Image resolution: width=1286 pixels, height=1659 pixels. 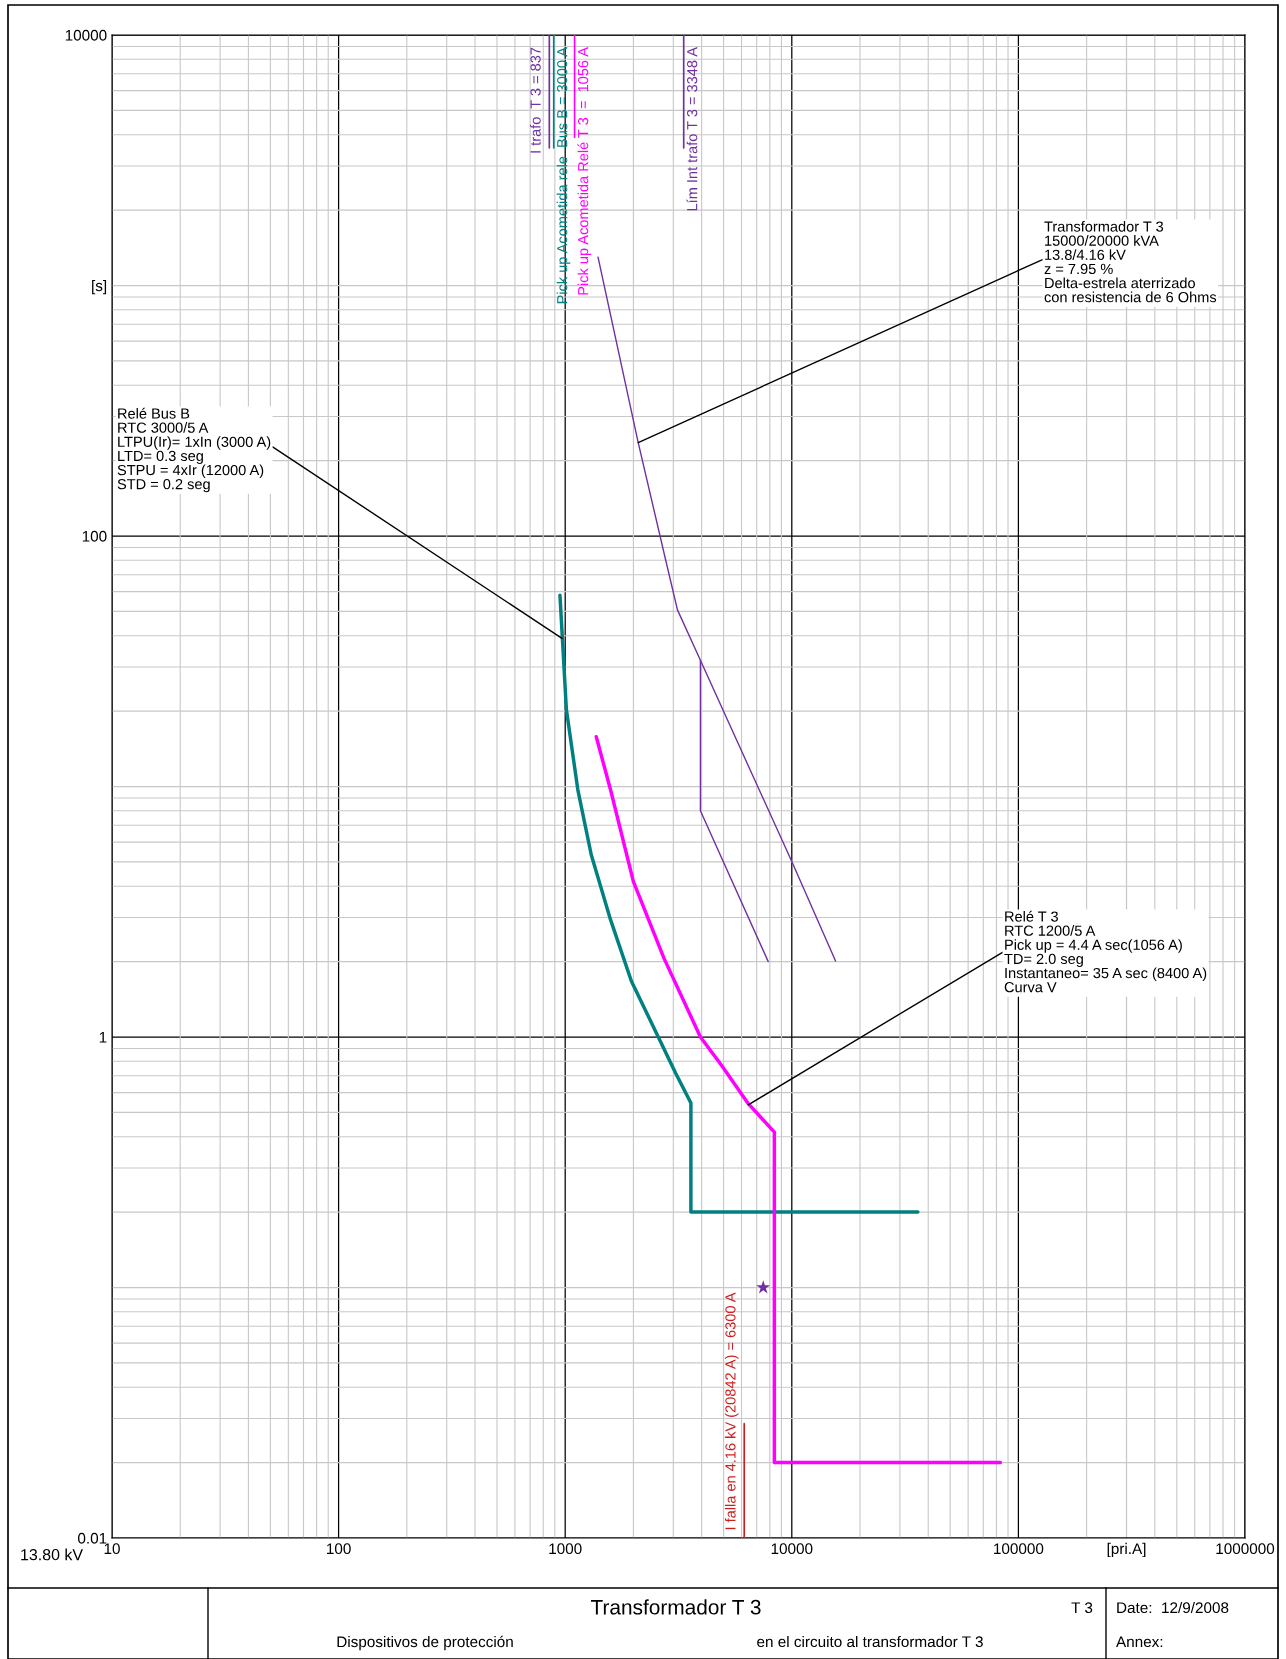 What do you see at coordinates (792, 1549) in the screenshot?
I see `x-tick-label: 10000` at bounding box center [792, 1549].